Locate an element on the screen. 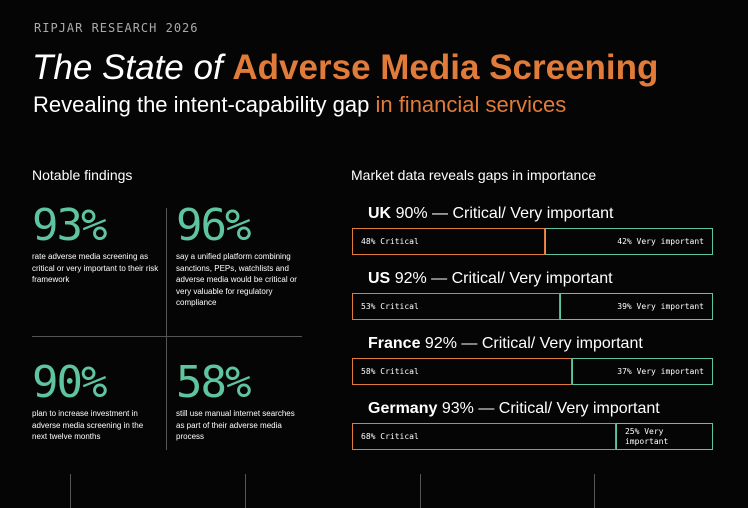 Image resolution: width=748 pixels, height=508 pixels. subtitle-accent: in financial services is located at coordinates (471, 104).